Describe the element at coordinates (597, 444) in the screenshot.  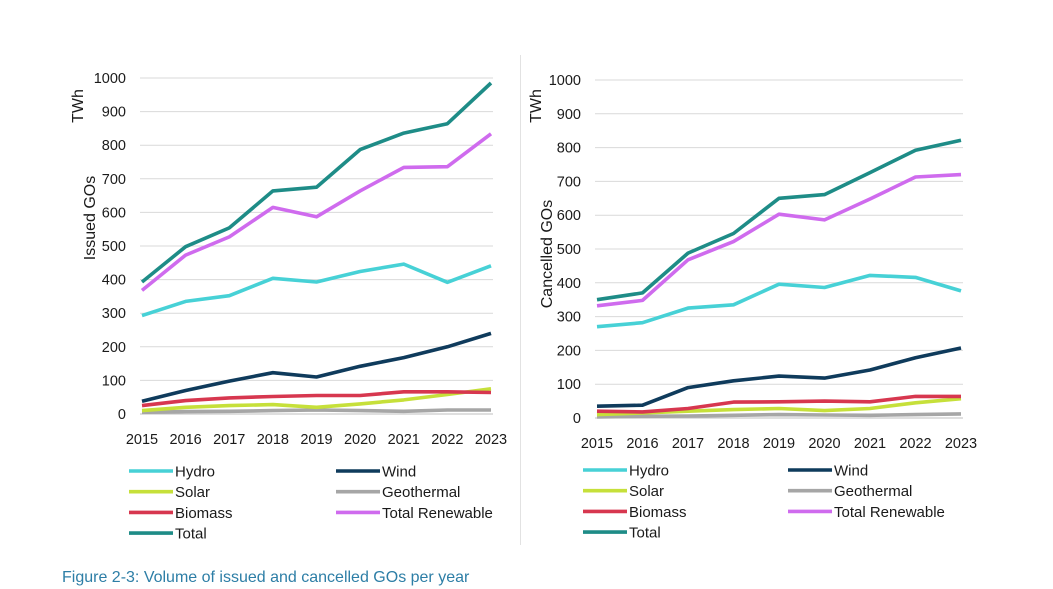
I see `x-tick-label: 2015` at that location.